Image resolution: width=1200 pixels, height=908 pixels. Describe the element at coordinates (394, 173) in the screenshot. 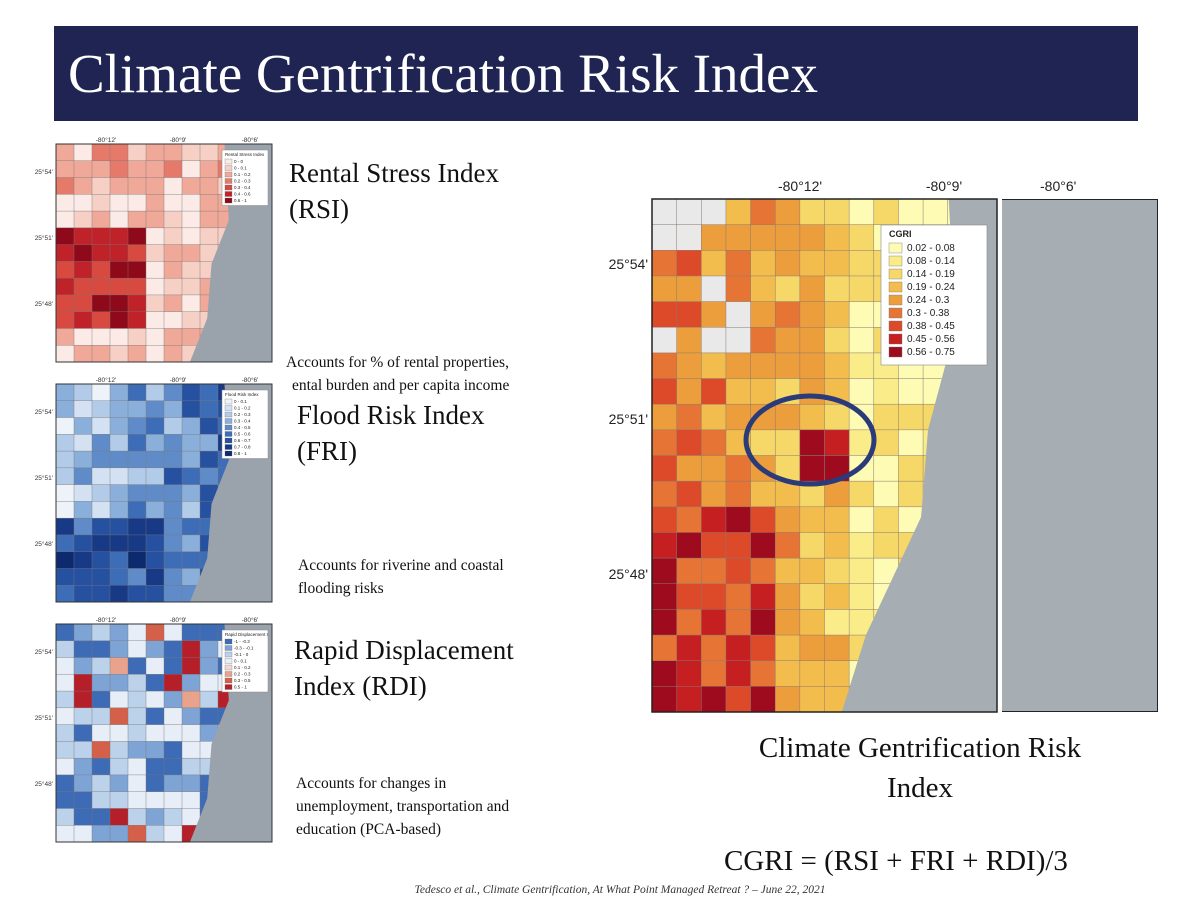

I see `rsi-name: Rental Stress Index` at that location.